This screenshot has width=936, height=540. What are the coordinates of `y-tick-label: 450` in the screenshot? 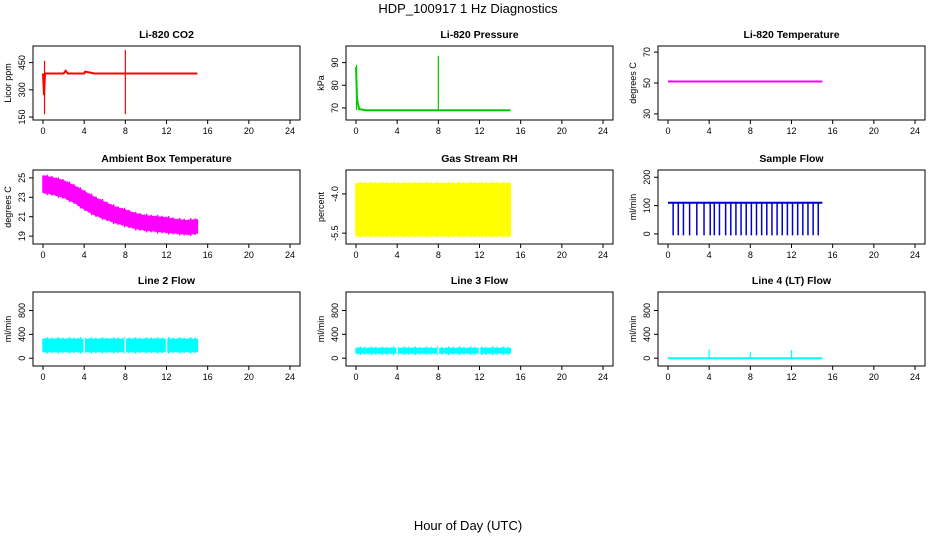 It's located at (22, 62).